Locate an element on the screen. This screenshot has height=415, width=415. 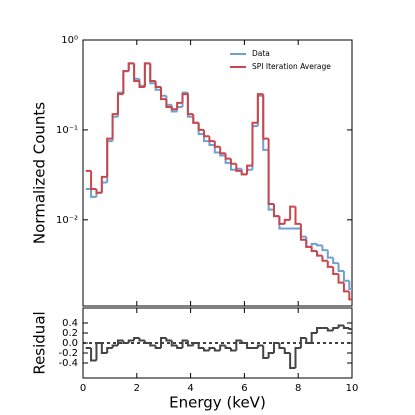
y-axis-label: Residual is located at coordinates (40, 342).